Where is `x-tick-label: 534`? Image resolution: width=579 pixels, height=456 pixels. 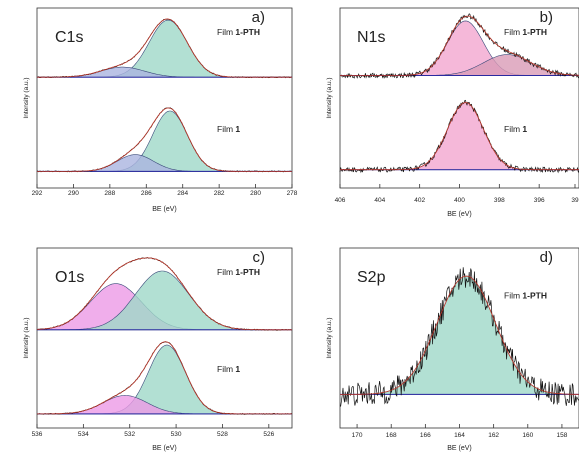
x-tick-label: 534 is located at coordinates (83, 434).